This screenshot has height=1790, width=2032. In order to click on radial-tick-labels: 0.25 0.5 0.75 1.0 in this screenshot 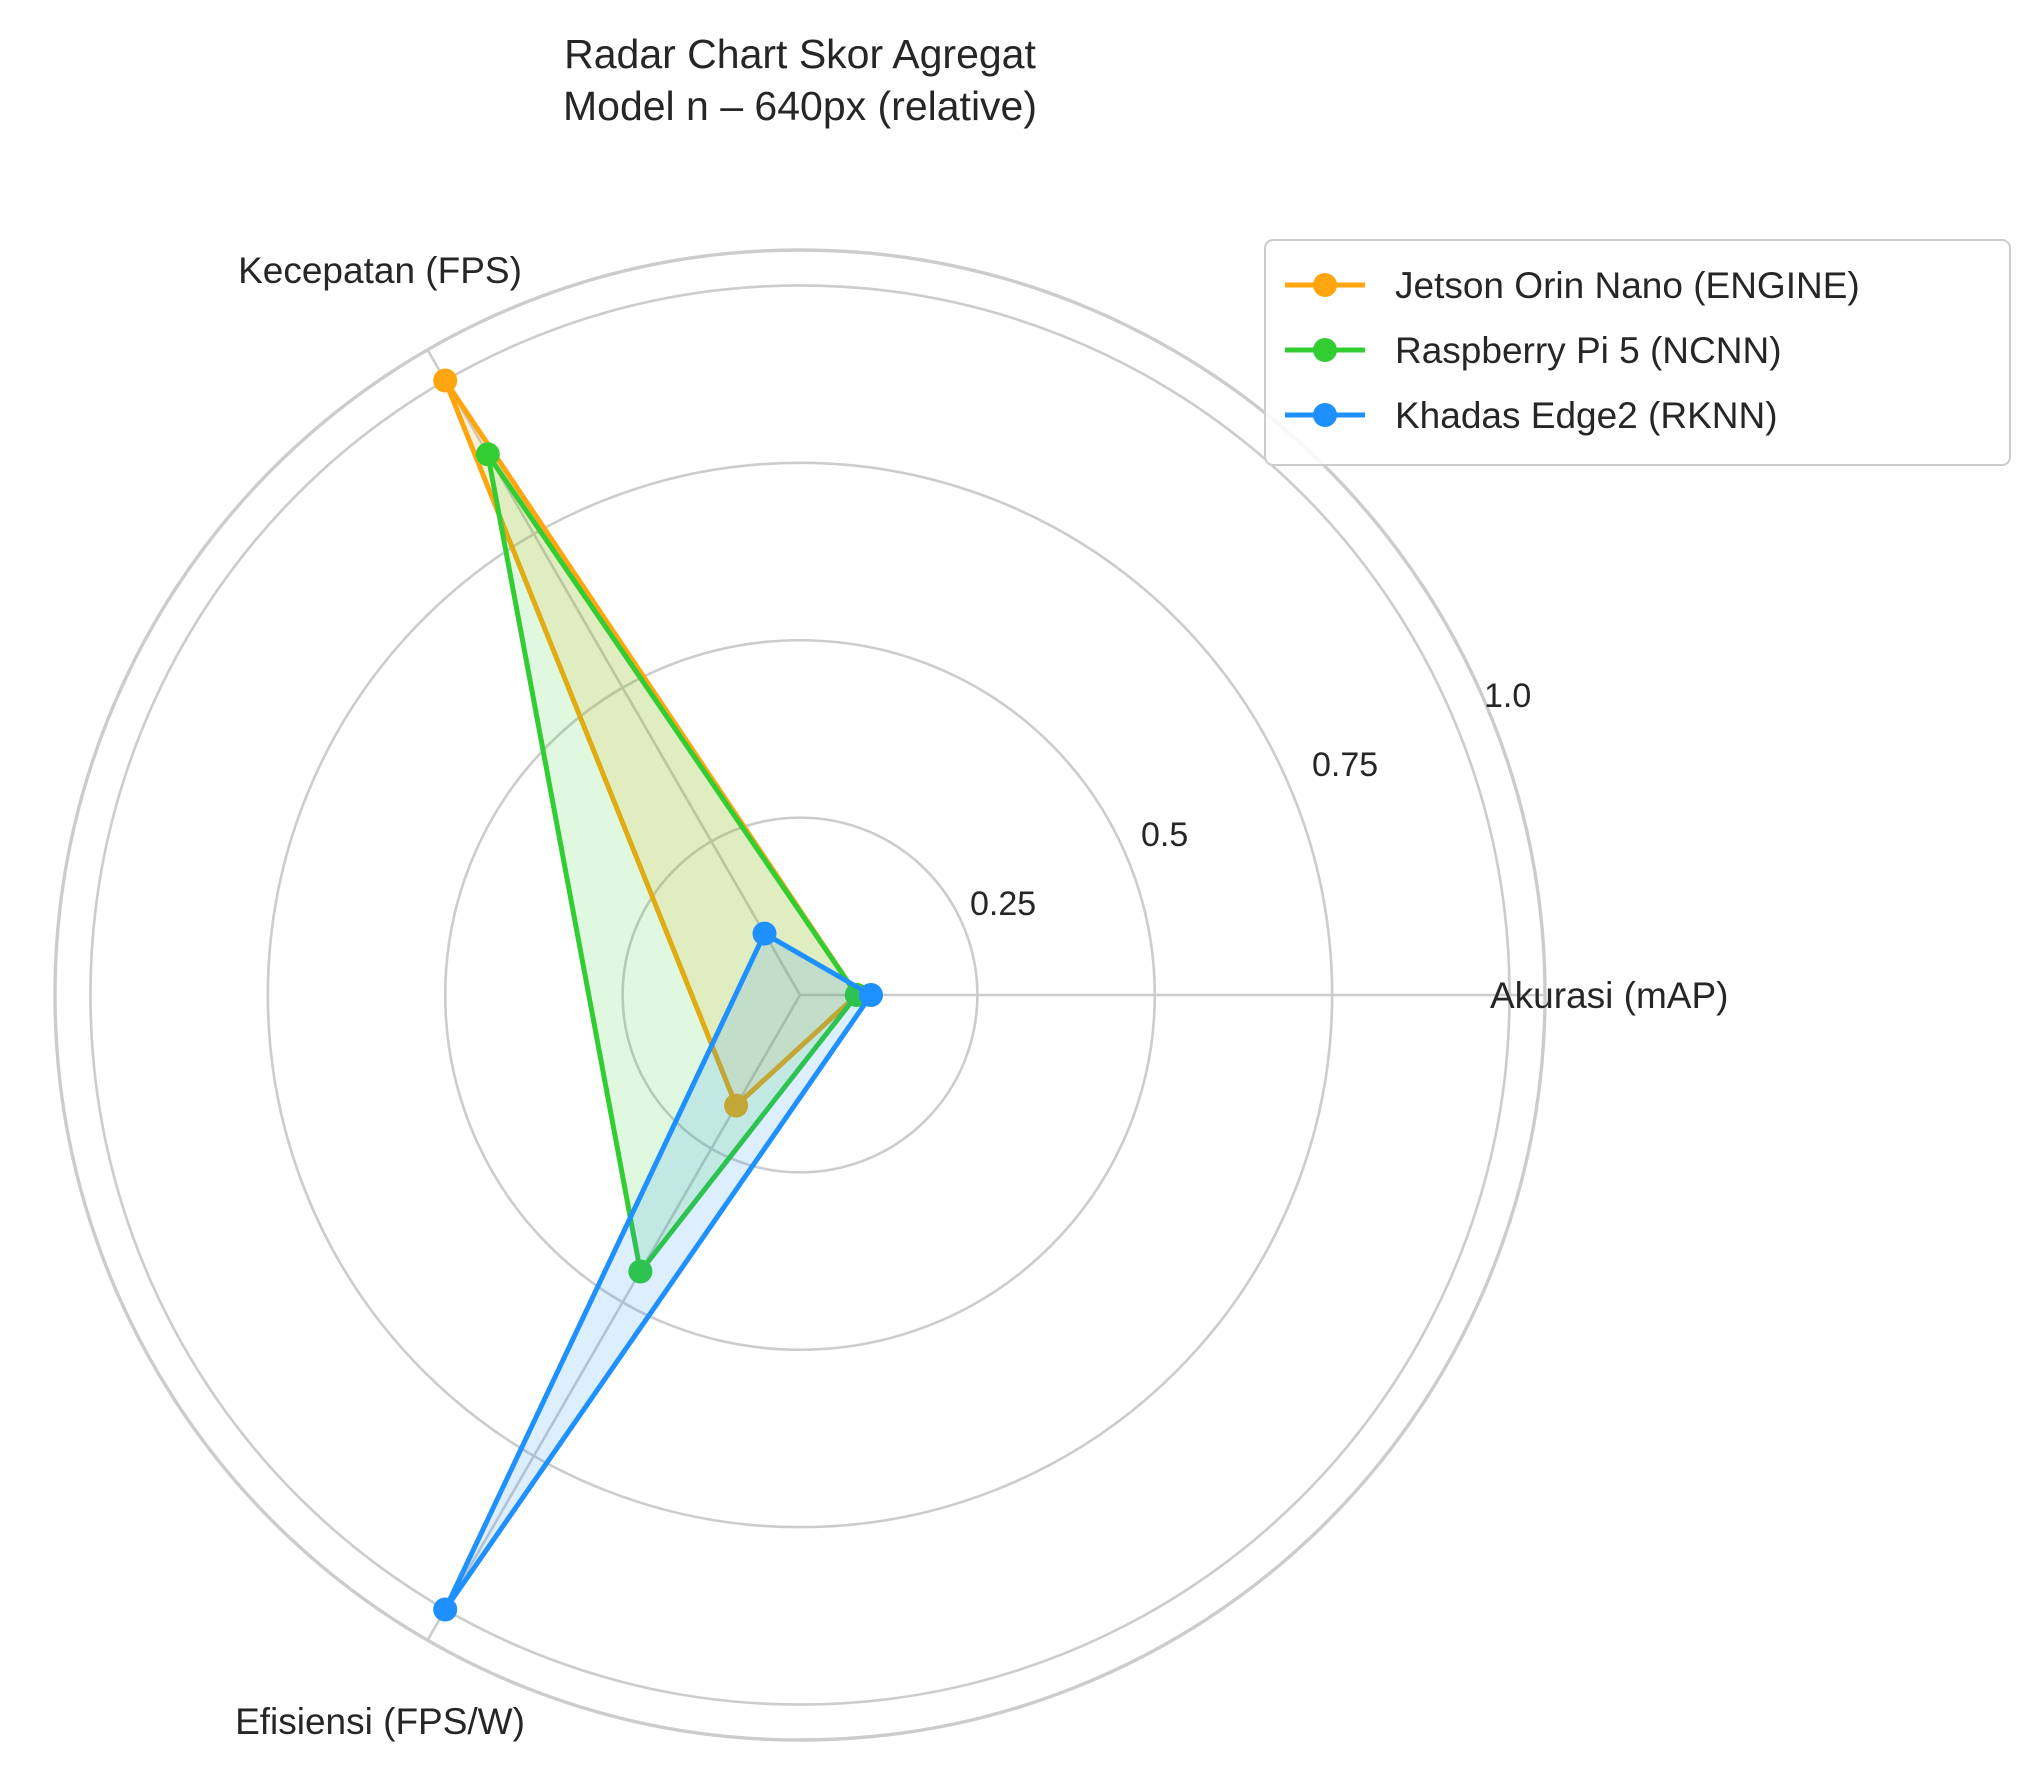, I will do `click(1250, 800)`.